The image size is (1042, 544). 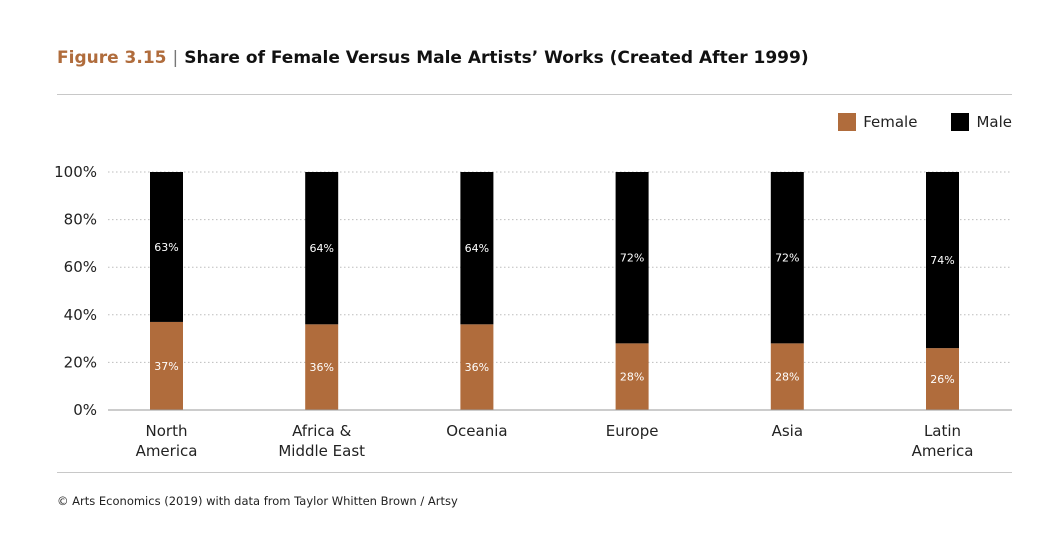 I want to click on data-label: 26%, so click(x=942, y=379).